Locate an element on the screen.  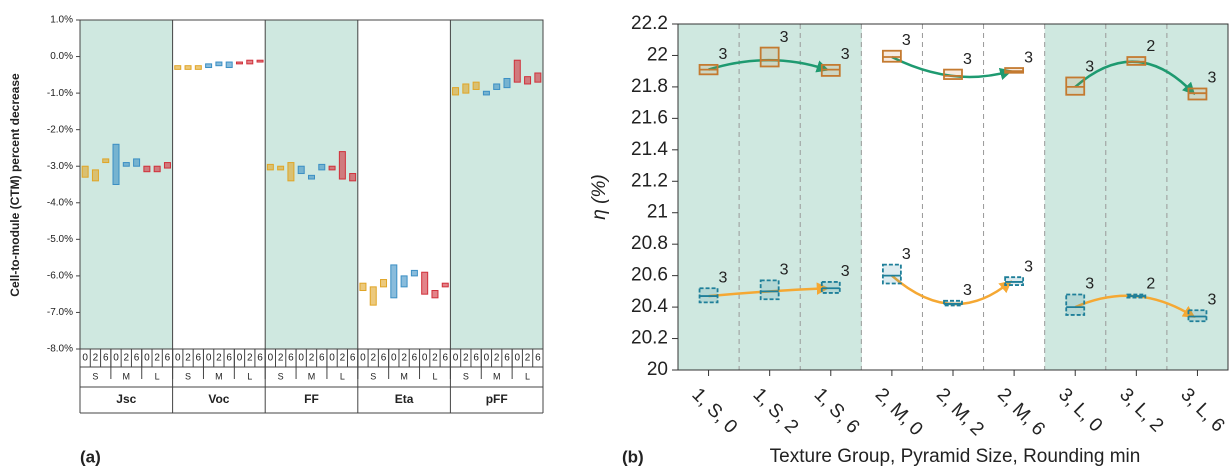
y-tick-label: 21 is located at coordinates (657, 212).